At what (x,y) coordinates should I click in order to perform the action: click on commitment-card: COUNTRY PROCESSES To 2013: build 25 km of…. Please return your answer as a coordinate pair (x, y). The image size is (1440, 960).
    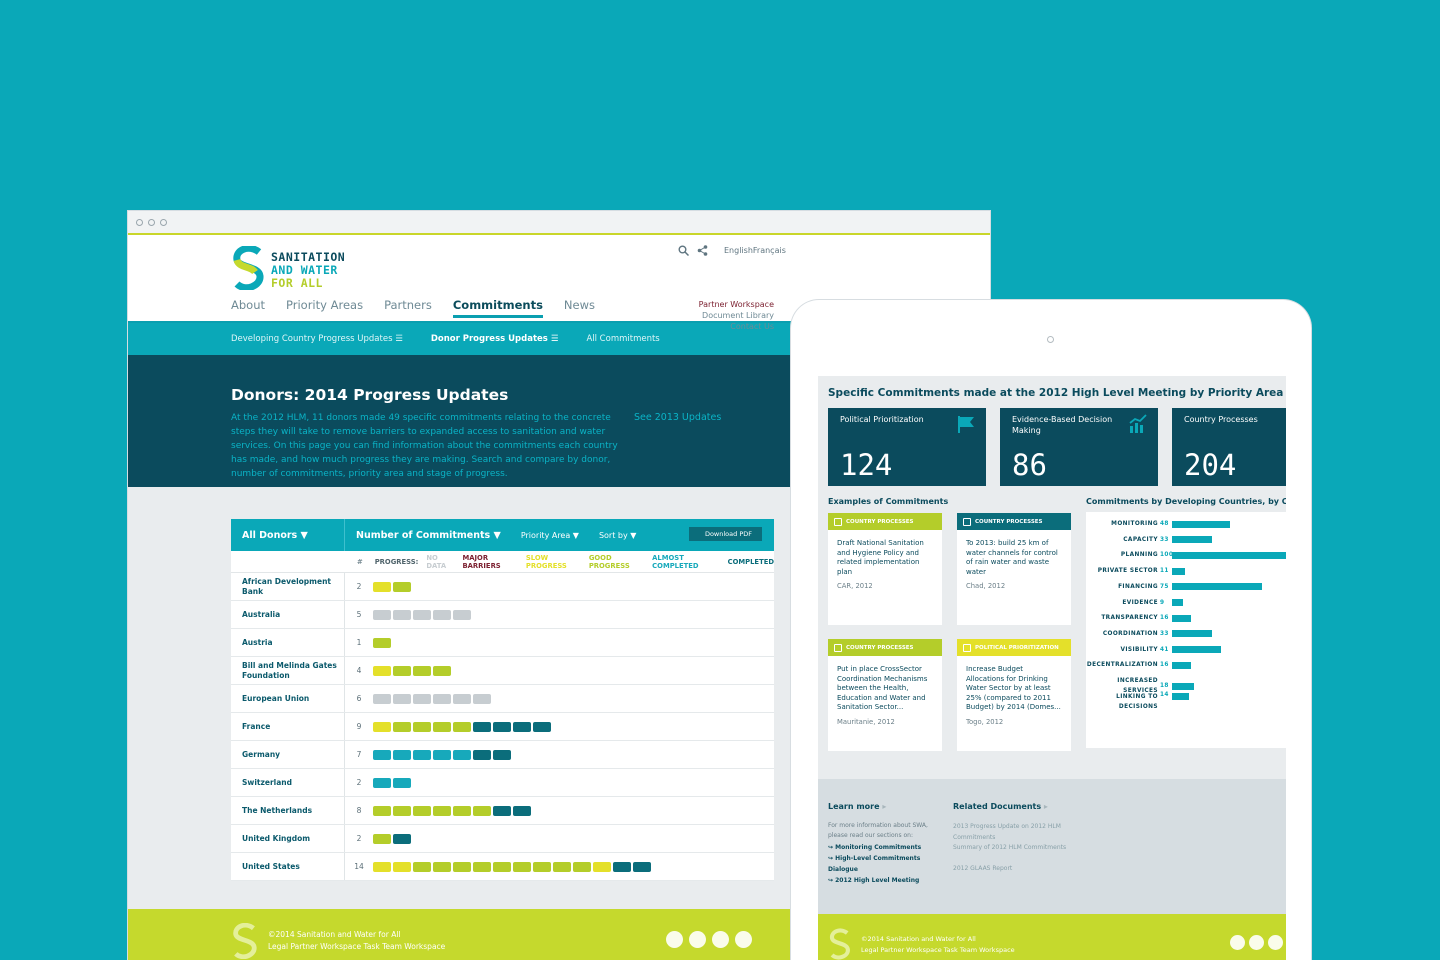
    Looking at the image, I should click on (1014, 569).